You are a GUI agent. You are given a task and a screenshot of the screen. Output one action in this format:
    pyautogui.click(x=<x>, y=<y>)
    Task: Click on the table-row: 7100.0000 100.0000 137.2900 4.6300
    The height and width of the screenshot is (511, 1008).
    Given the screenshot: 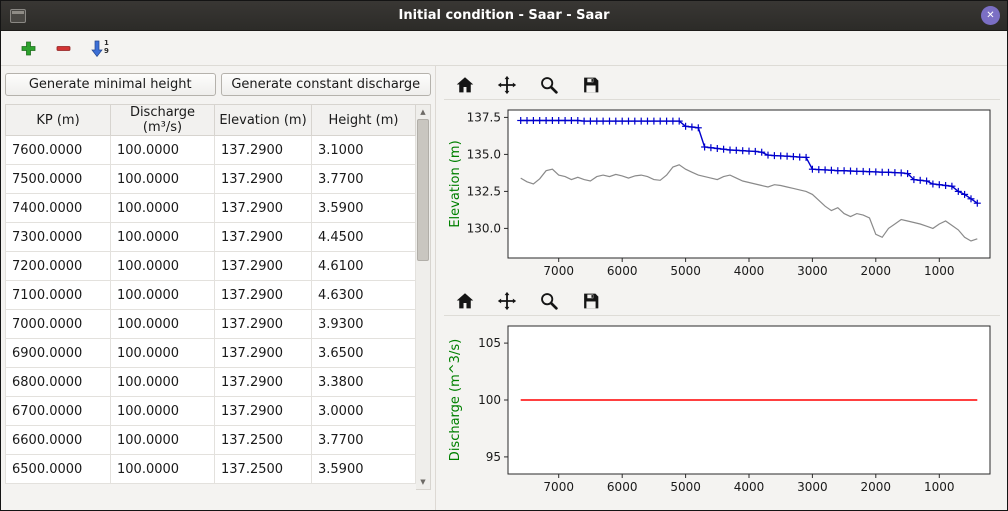 What is the action you would take?
    pyautogui.click(x=210, y=295)
    